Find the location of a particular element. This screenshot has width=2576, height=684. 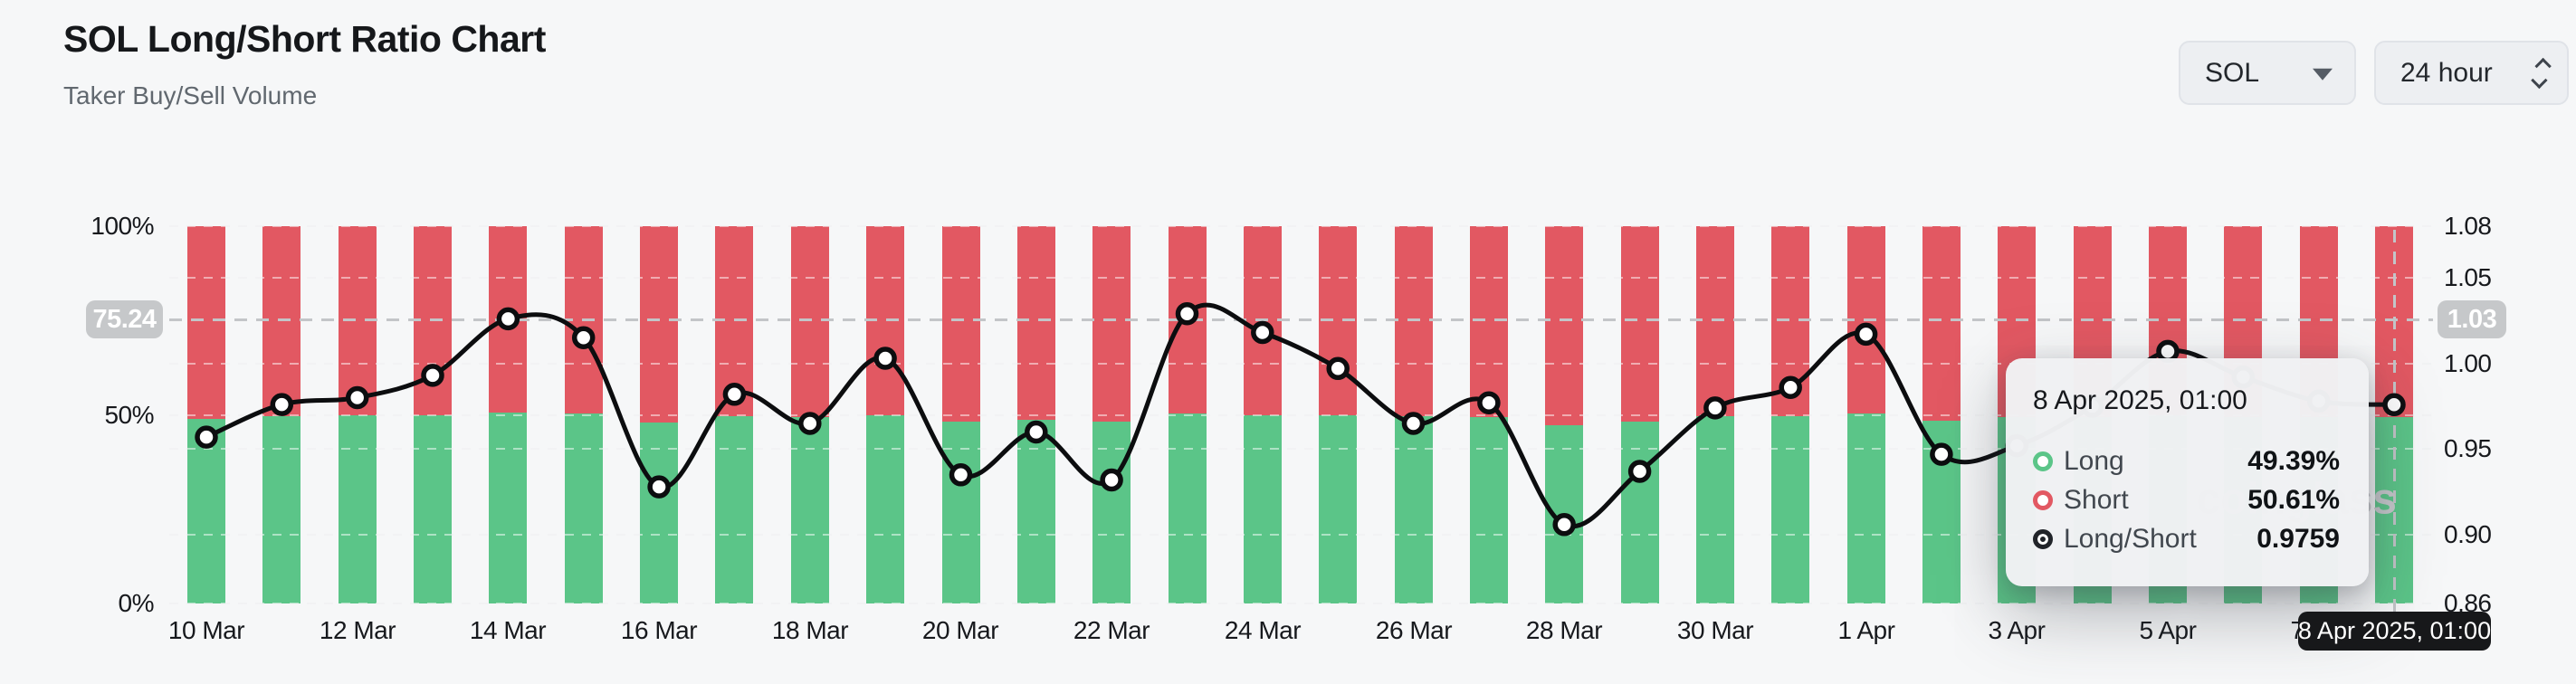

short-marker-icon is located at coordinates (2043, 500).